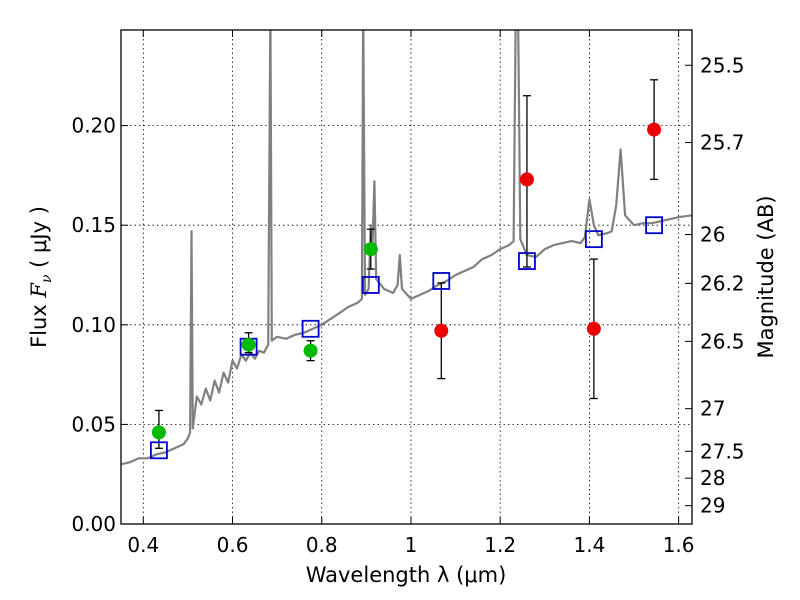 The image size is (800, 600). Describe the element at coordinates (500, 545) in the screenshot. I see `x-tick-label: 1.2` at that location.